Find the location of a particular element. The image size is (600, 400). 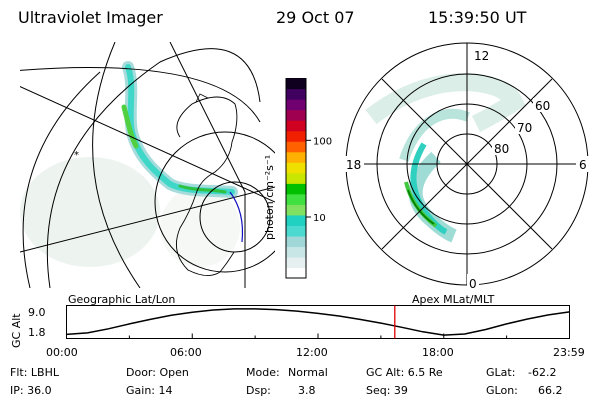

colorbar-label-wrap: photon cm⁻²s⁻¹ is located at coordinates (271, 170).